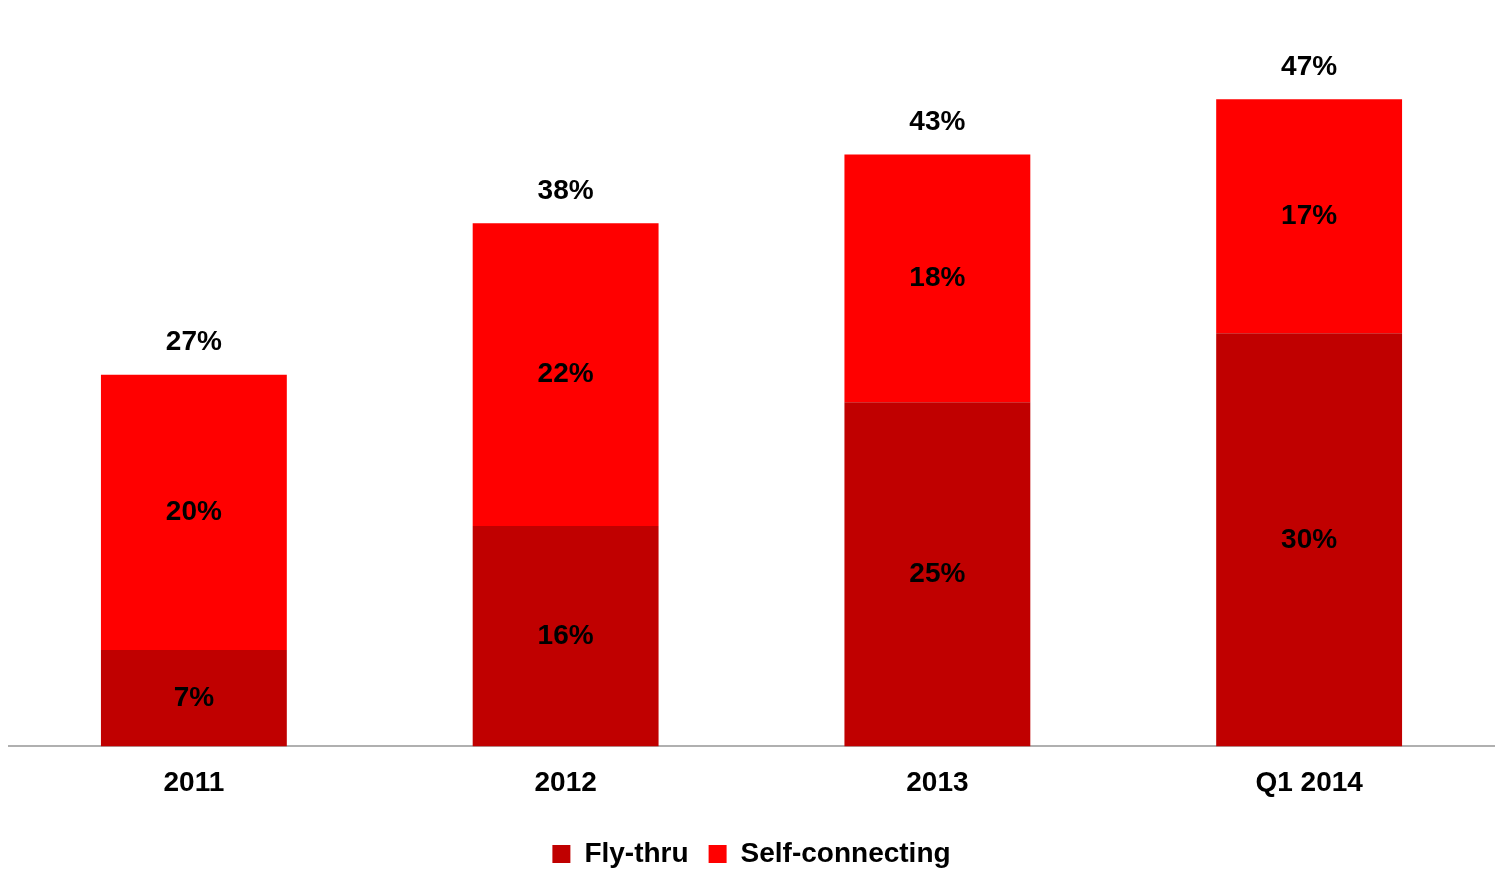 The width and height of the screenshot is (1503, 887). Describe the element at coordinates (565, 781) in the screenshot. I see `x-tick-label: 2012` at that location.